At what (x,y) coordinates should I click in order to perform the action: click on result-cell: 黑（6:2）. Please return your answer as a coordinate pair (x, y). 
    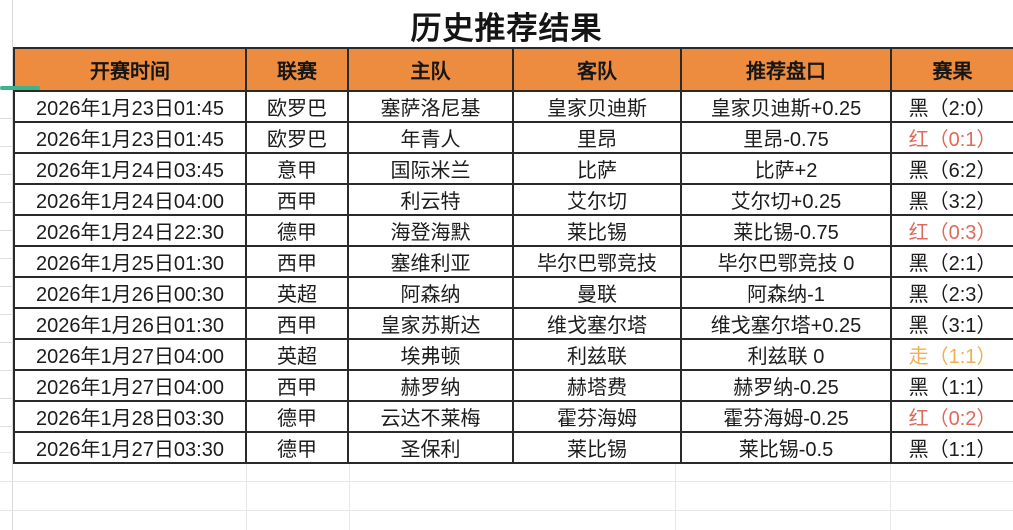
    Looking at the image, I should click on (951, 168).